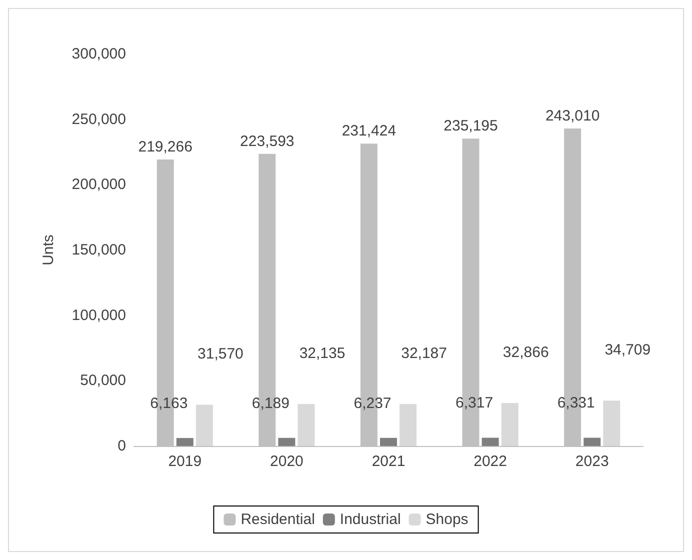  Describe the element at coordinates (490, 461) in the screenshot. I see `x-tick-label: 2022` at that location.